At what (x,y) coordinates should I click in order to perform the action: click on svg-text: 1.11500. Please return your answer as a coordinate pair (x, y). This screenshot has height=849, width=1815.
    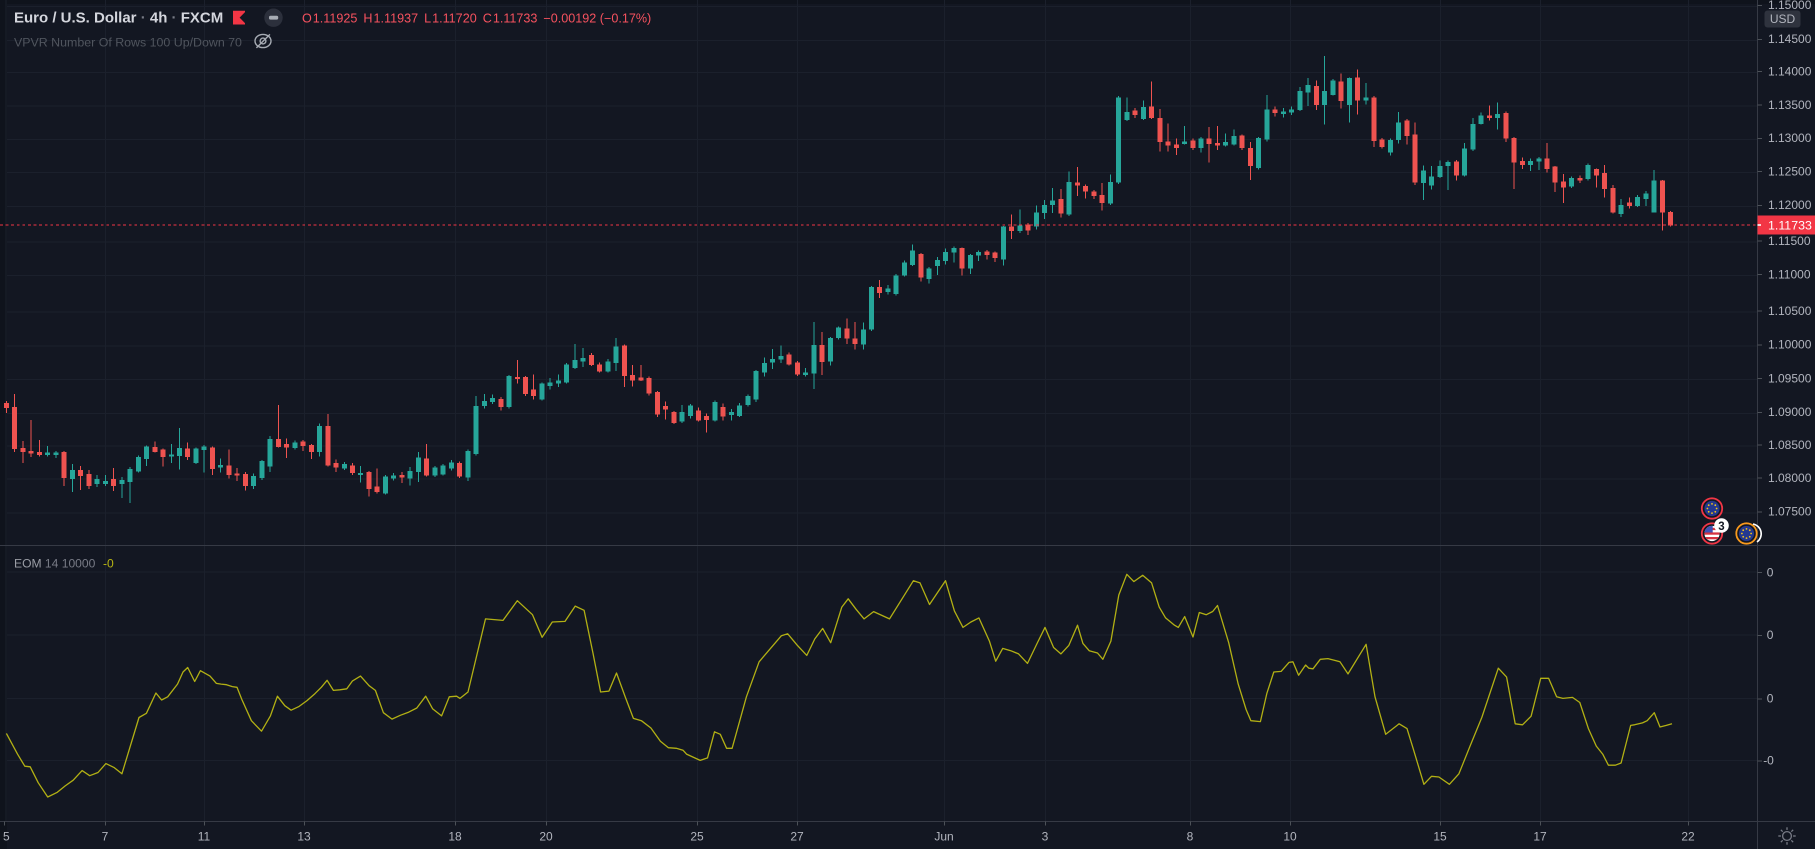
    Looking at the image, I should click on (1789, 241).